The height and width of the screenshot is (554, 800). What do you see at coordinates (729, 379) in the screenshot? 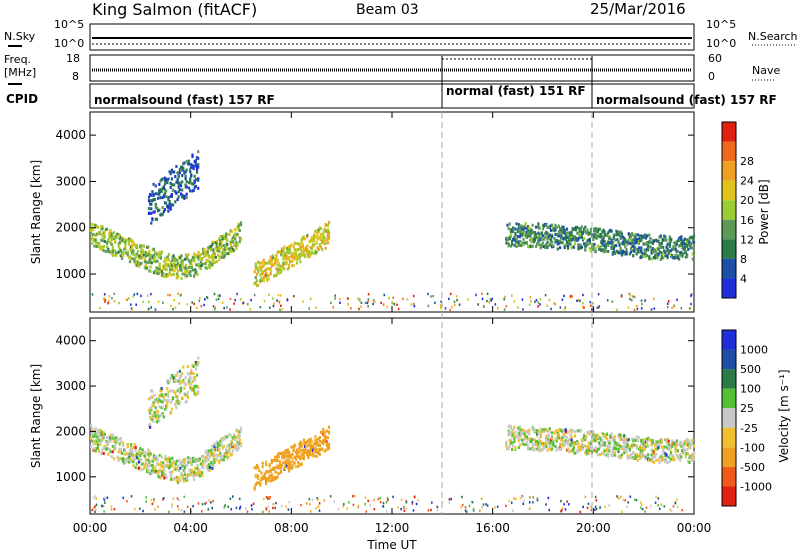
I see `velocity-colorbar-swatch` at bounding box center [729, 379].